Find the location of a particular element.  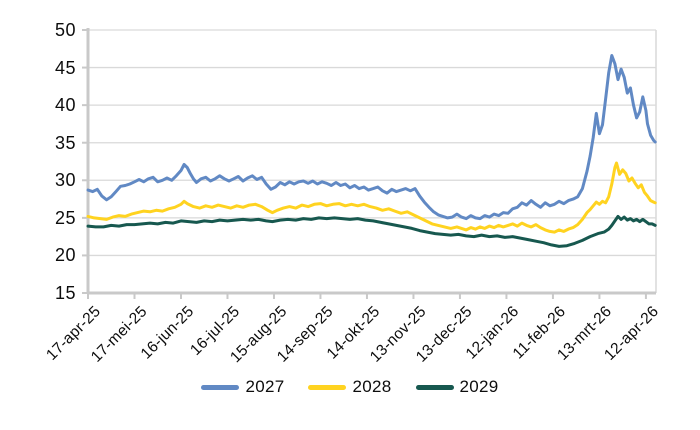

legend-item-2027: 2027 is located at coordinates (242, 387).